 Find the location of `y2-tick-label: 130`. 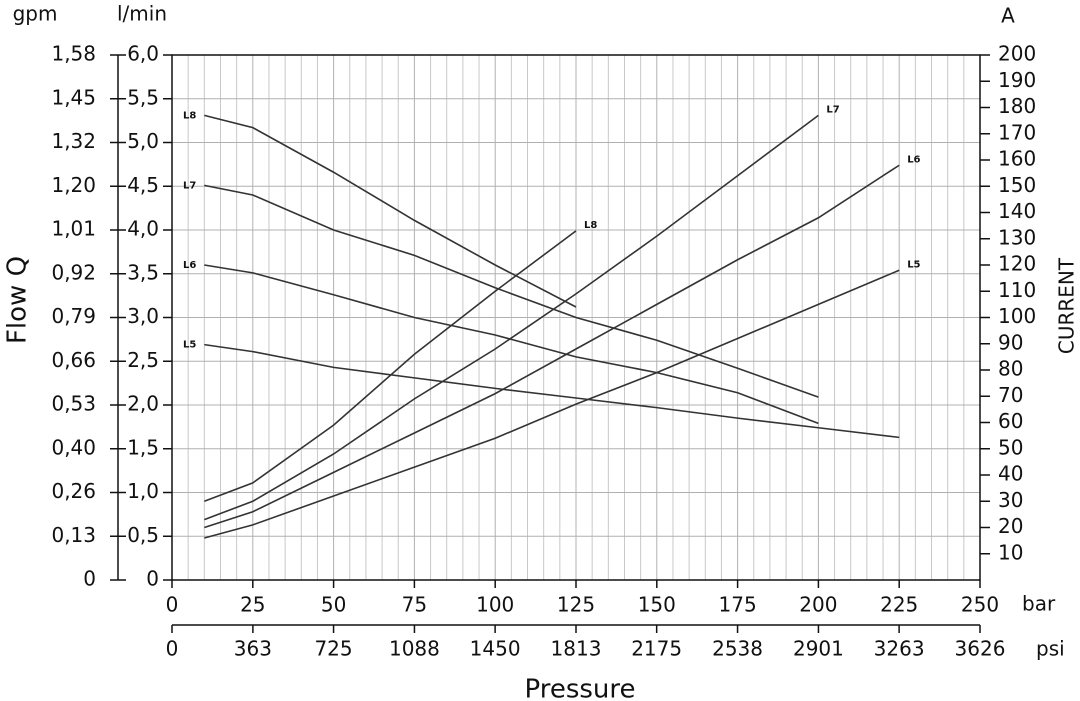

y2-tick-label: 130 is located at coordinates (1017, 237).